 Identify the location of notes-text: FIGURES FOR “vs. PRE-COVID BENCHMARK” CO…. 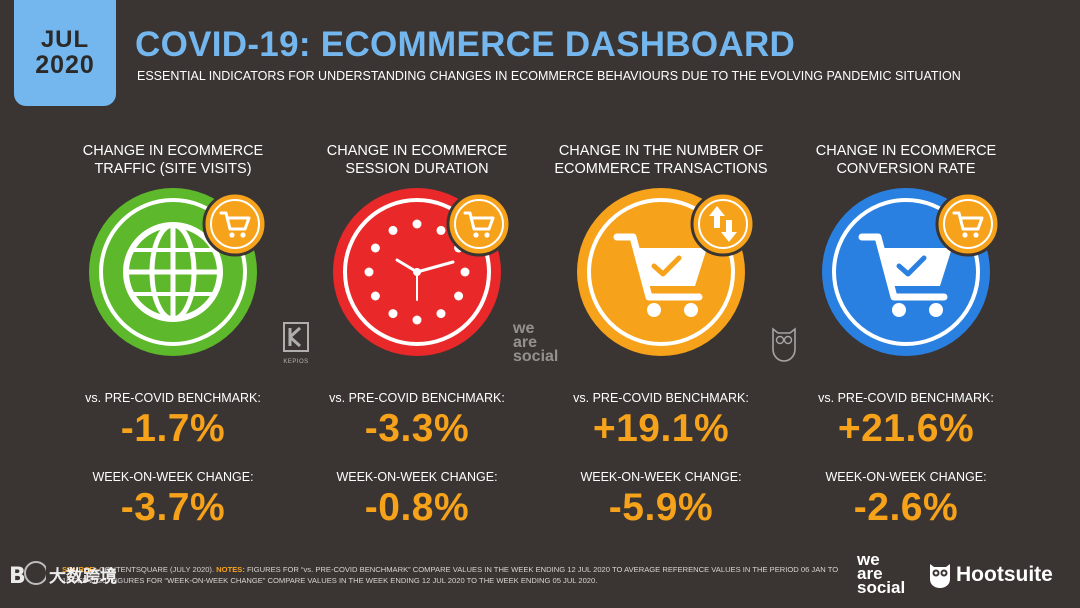
(450, 575).